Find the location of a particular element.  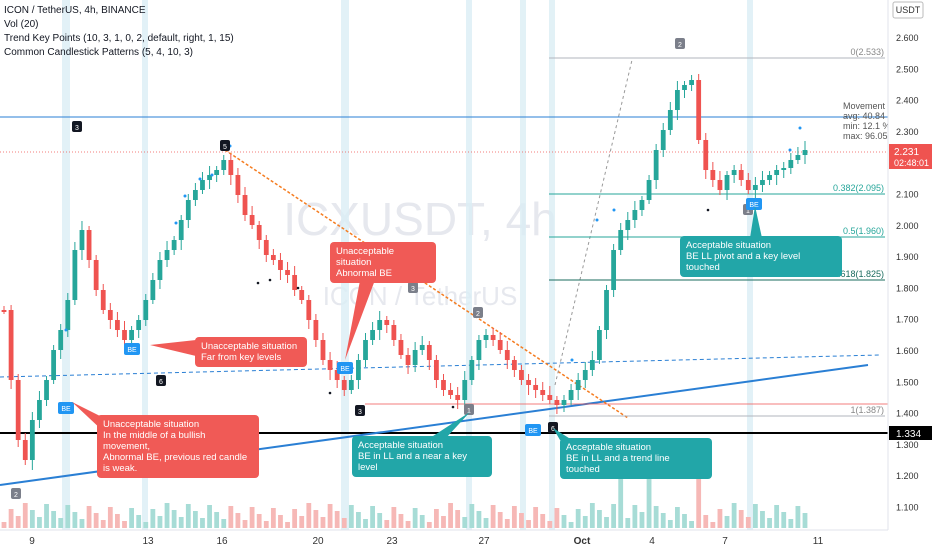

pivot-marker-label: 5 is located at coordinates (225, 147).